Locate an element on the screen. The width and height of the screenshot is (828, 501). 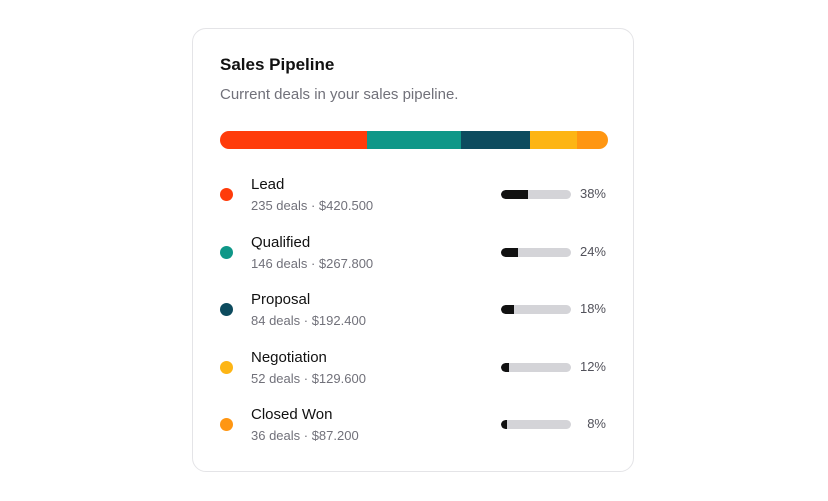
card-title: Sales Pipeline is located at coordinates (277, 64).